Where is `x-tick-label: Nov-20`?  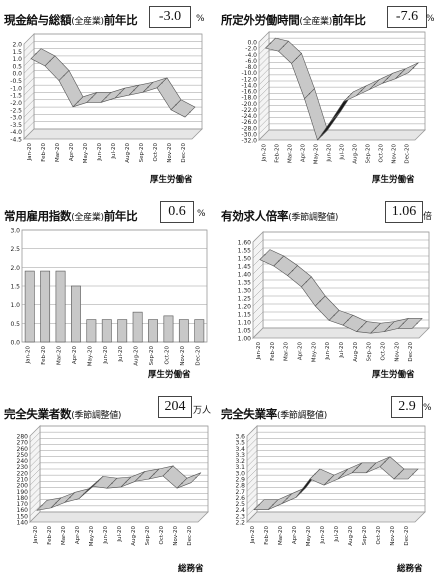
x-tick-label: Nov-20 is located at coordinates (397, 352).